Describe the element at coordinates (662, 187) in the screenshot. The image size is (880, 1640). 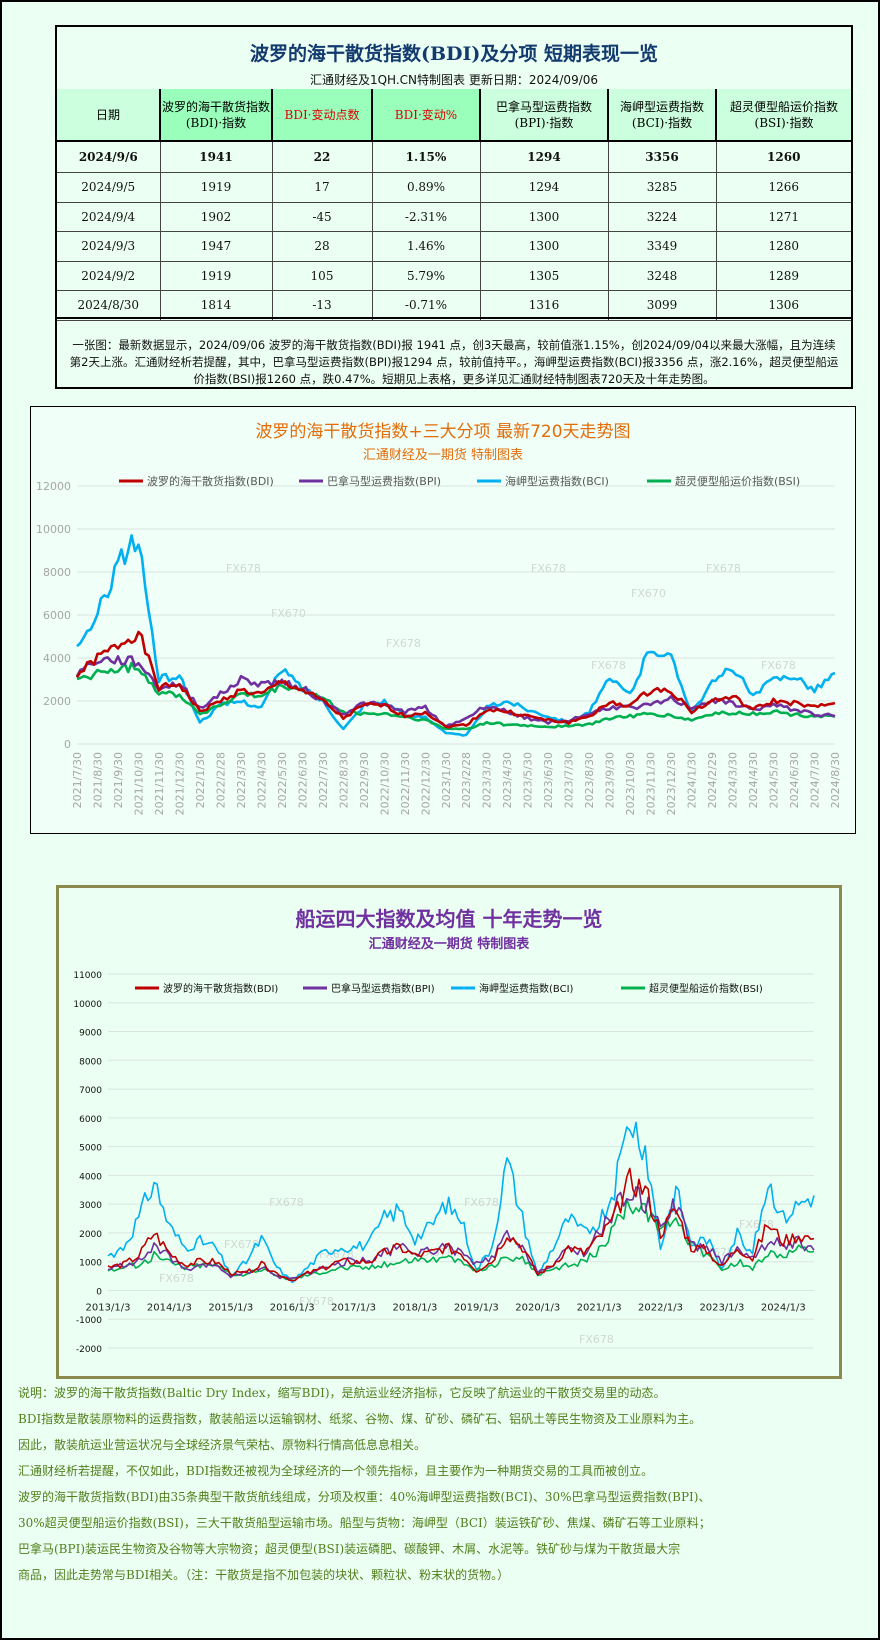
I see `cell-bci: 3285` at that location.